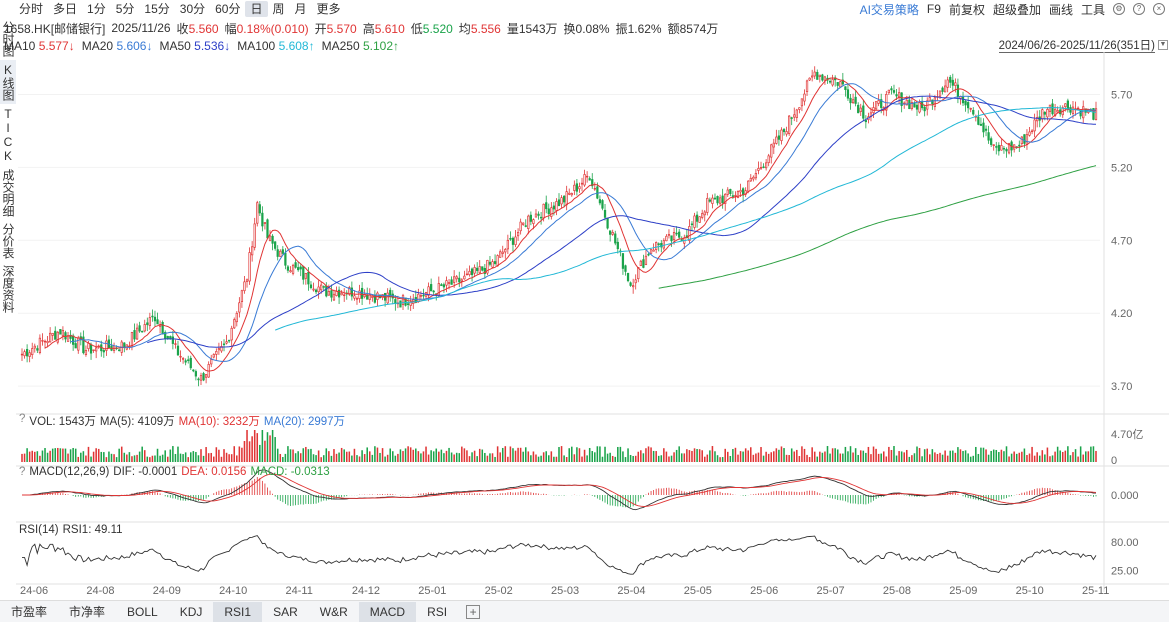  I want to click on indicator-tab: RSI, so click(437, 611).